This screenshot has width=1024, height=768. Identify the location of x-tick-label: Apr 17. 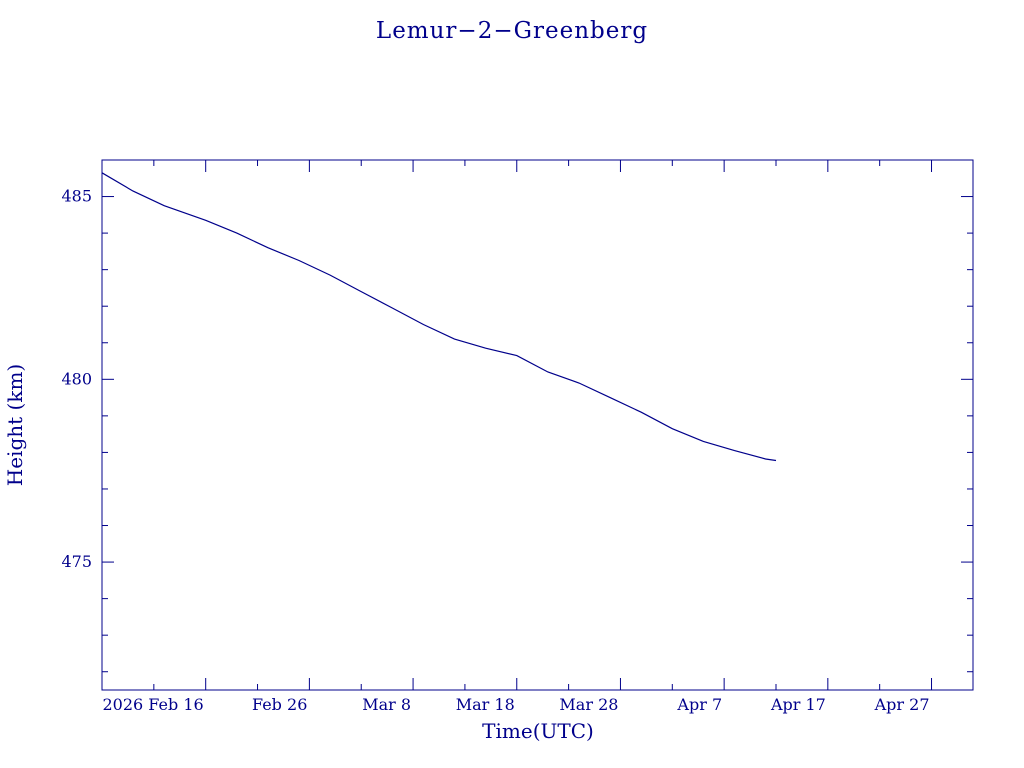
(798, 704).